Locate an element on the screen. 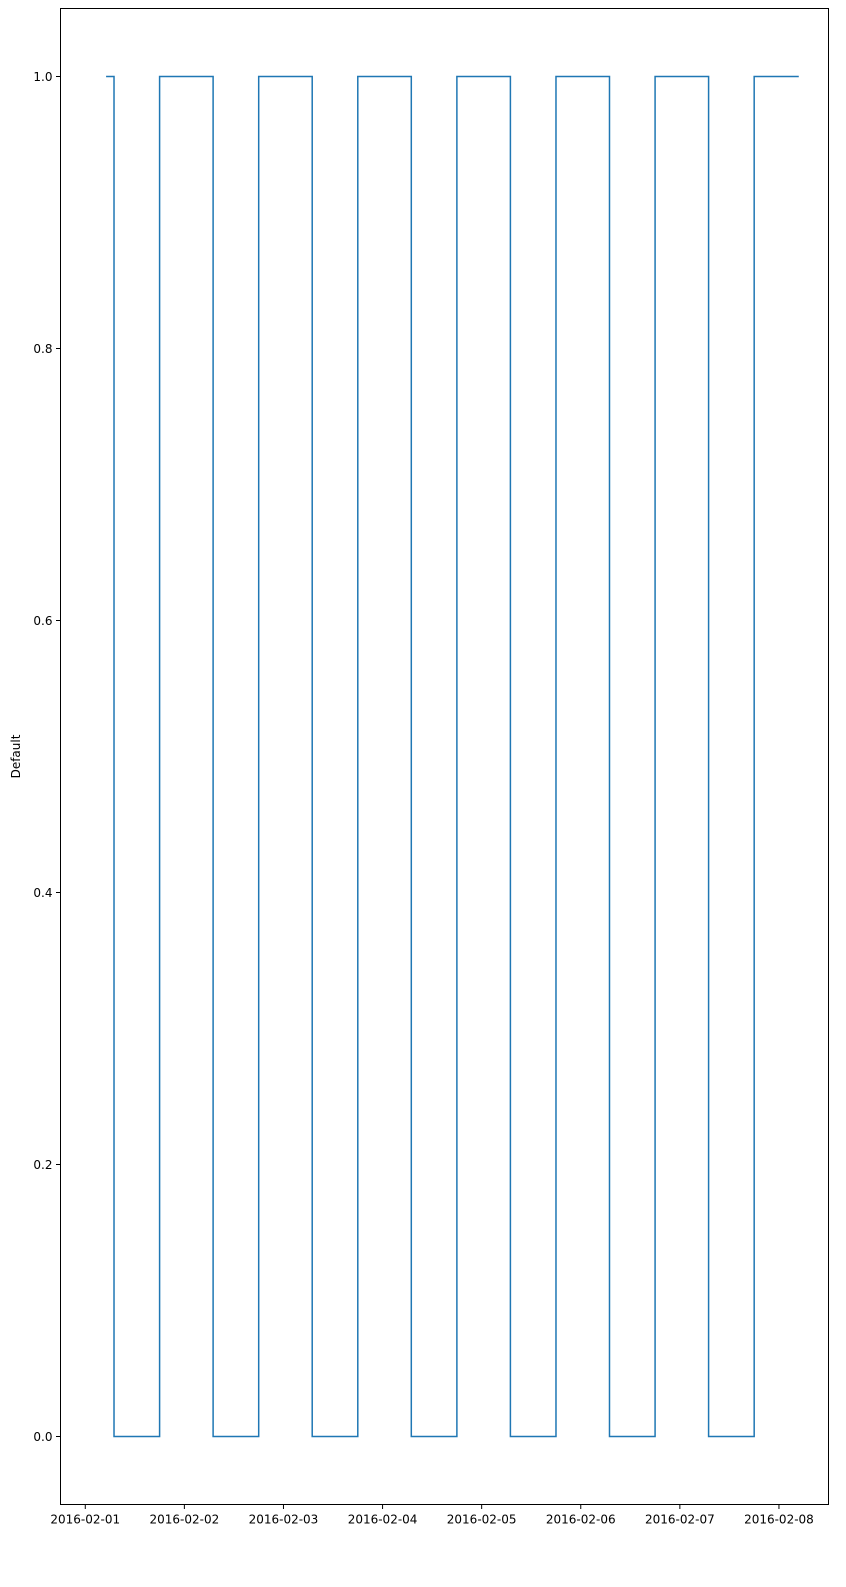 Image resolution: width=846 pixels, height=1587 pixels. y-tick-label: 0.4 is located at coordinates (42, 893).